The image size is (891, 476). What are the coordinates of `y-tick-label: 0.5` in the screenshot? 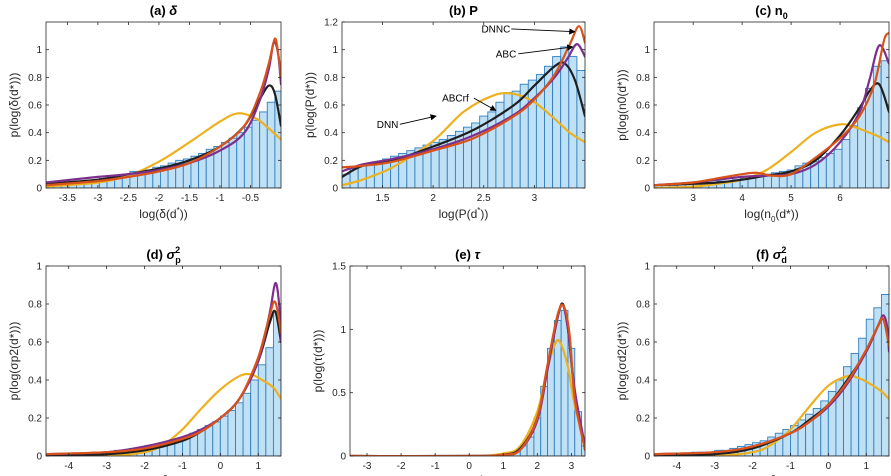 It's located at (339, 393).